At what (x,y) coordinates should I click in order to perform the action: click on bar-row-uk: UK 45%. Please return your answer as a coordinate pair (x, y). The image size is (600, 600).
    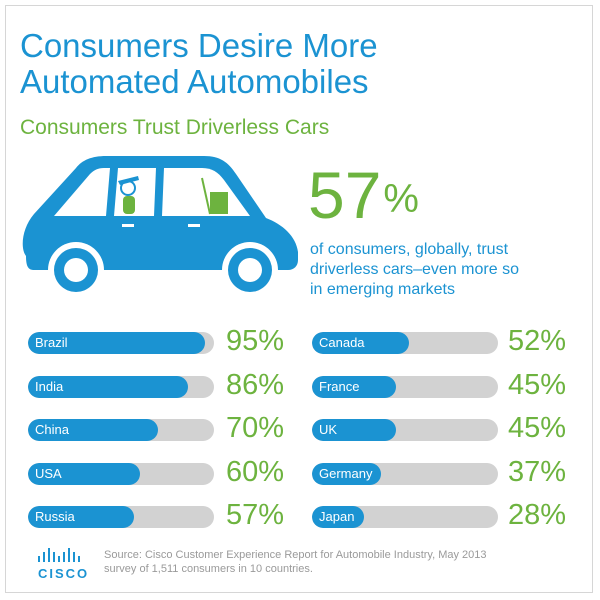
    Looking at the image, I should click on (445, 428).